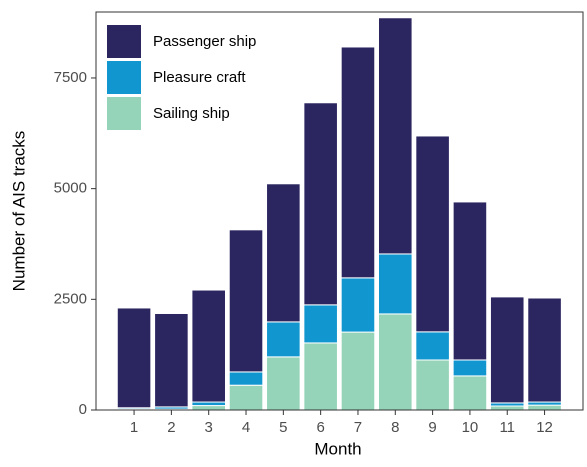 The height and width of the screenshot is (467, 587). I want to click on x-tick-label: 10, so click(470, 427).